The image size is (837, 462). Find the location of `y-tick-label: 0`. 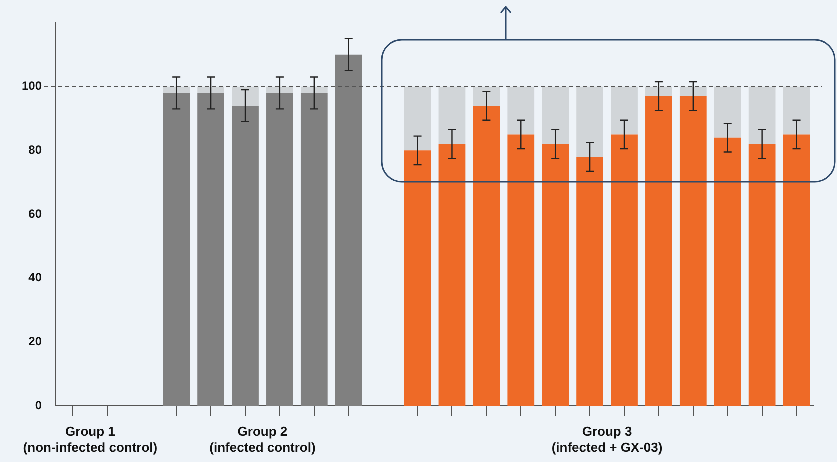

y-tick-label: 0 is located at coordinates (38, 405).